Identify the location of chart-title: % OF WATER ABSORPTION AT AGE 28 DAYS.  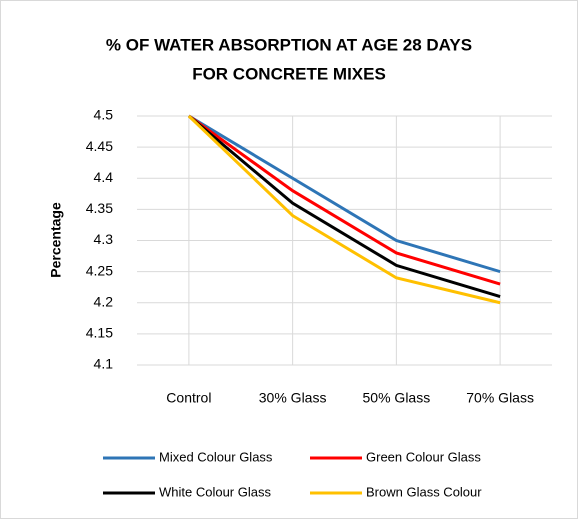
(289, 44).